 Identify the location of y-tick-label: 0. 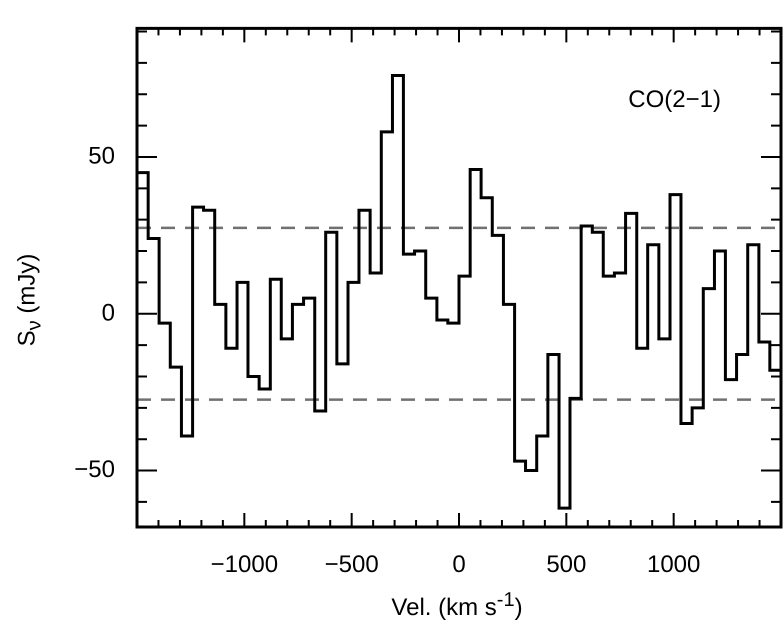
(108, 312).